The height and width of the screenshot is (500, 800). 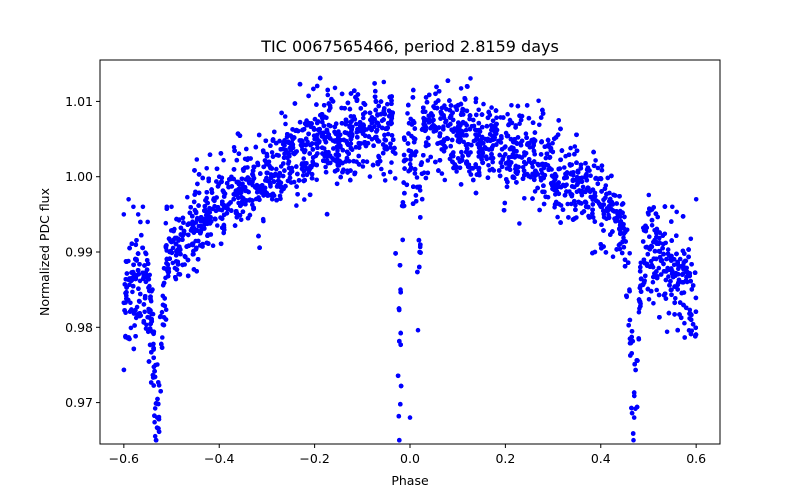 I want to click on y-tick-label: 0.98, so click(x=79, y=327).